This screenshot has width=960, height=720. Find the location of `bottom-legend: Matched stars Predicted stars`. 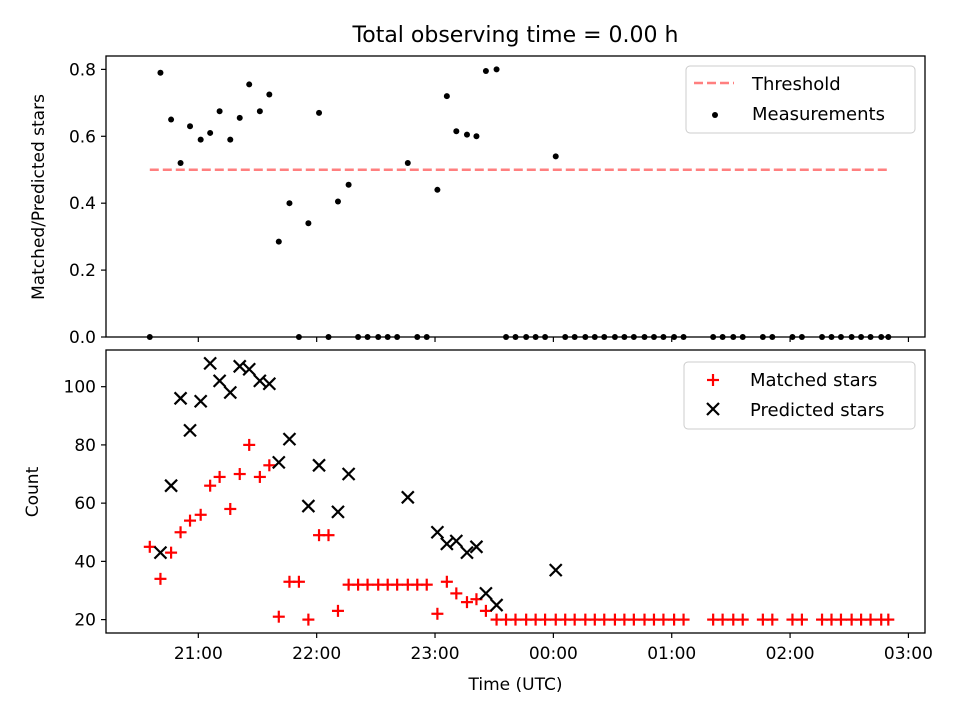

bottom-legend: Matched stars Predicted stars is located at coordinates (799, 395).